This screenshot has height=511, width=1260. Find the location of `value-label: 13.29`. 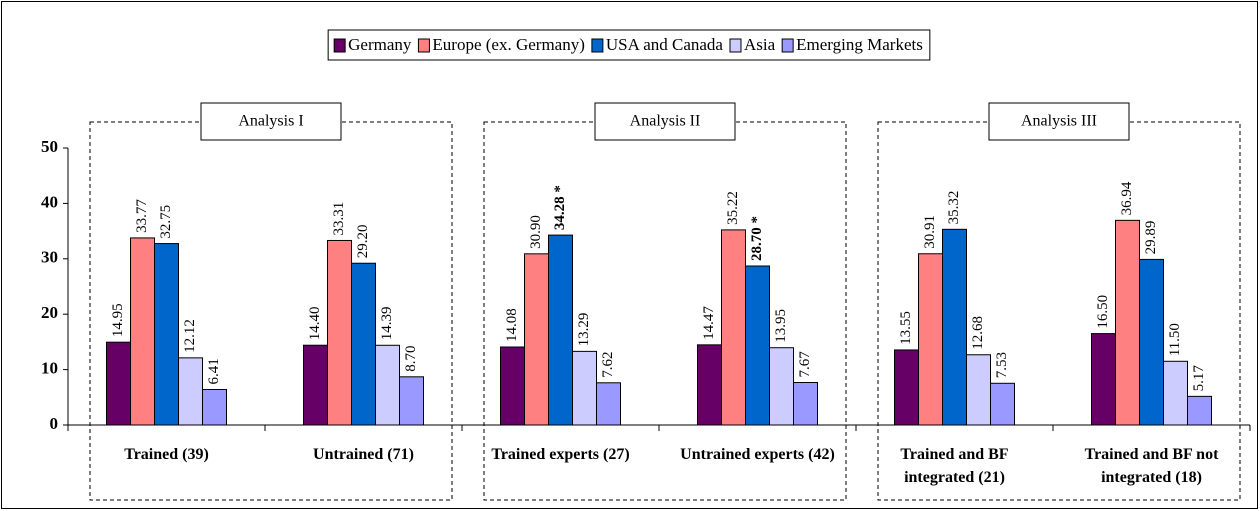

value-label: 13.29 is located at coordinates (584, 330).